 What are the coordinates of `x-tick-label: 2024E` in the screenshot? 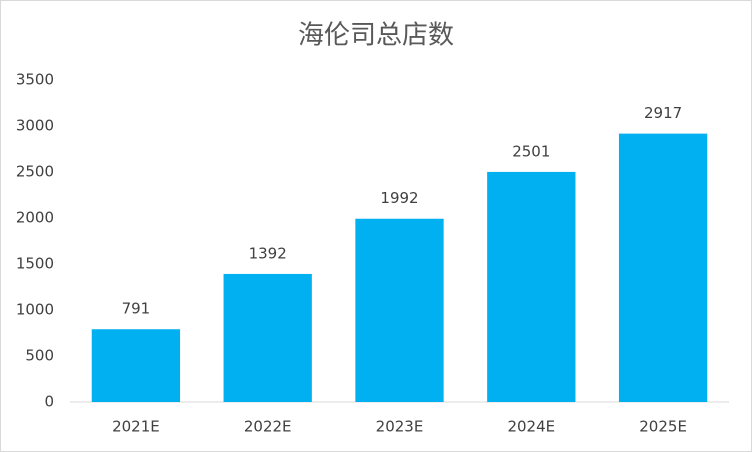 It's located at (531, 427).